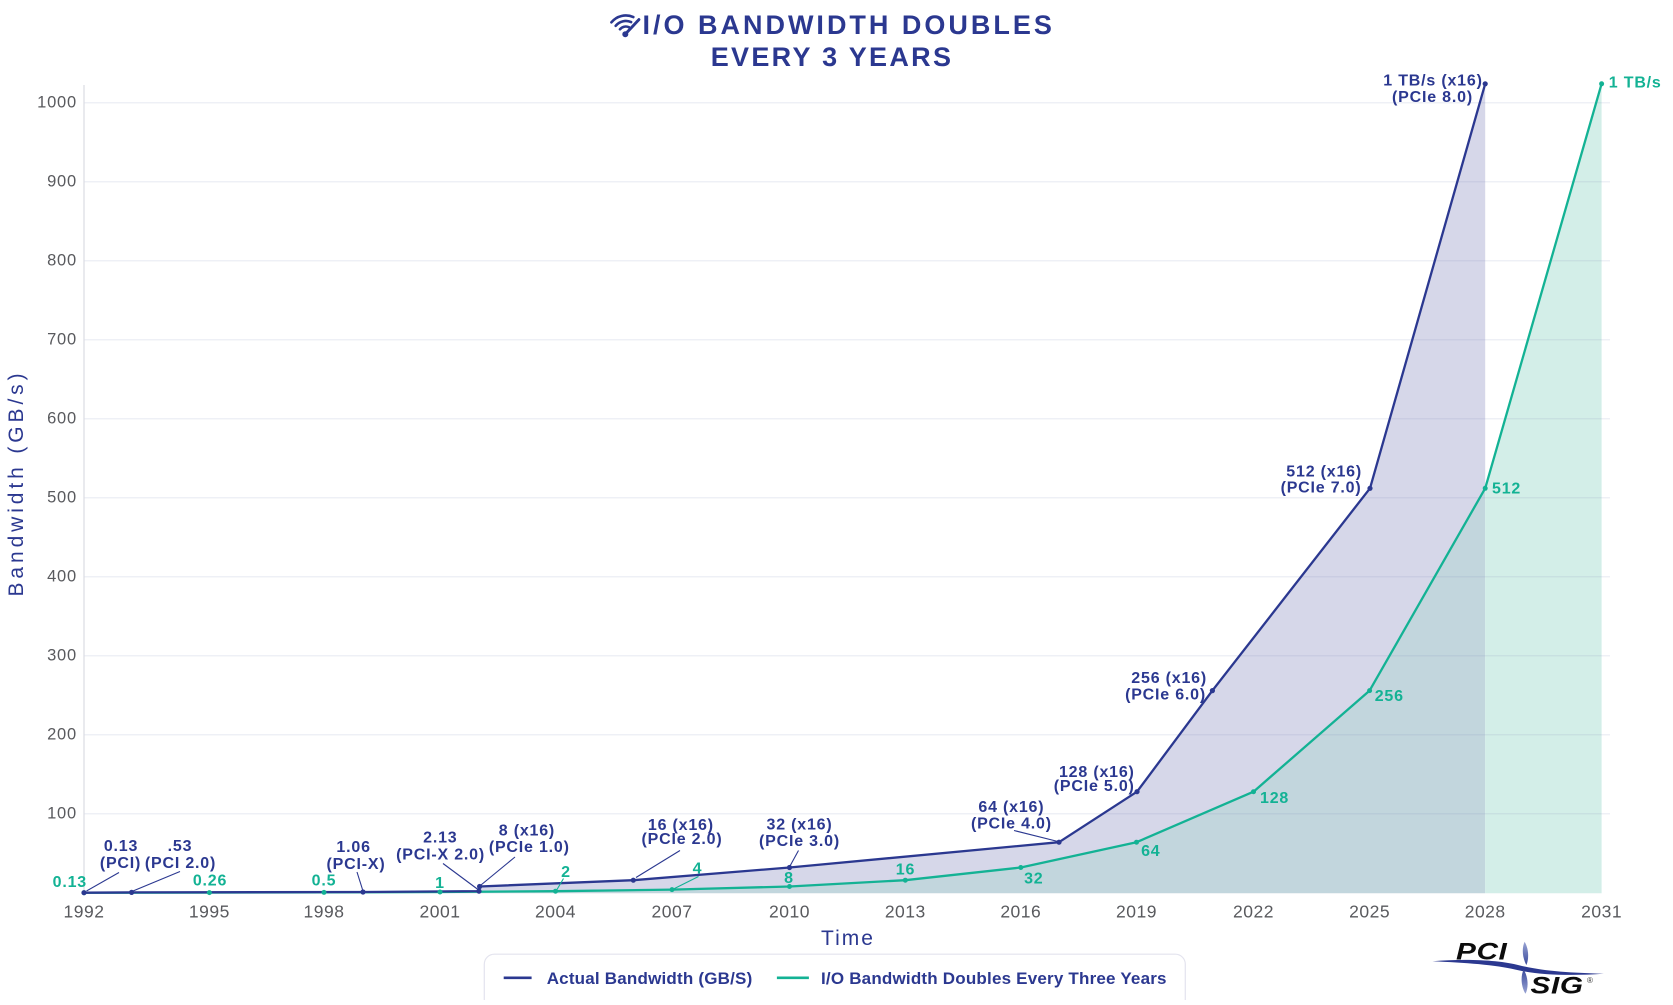 The height and width of the screenshot is (1005, 1673). I want to click on svg-text: 32 (x16), so click(800, 825).